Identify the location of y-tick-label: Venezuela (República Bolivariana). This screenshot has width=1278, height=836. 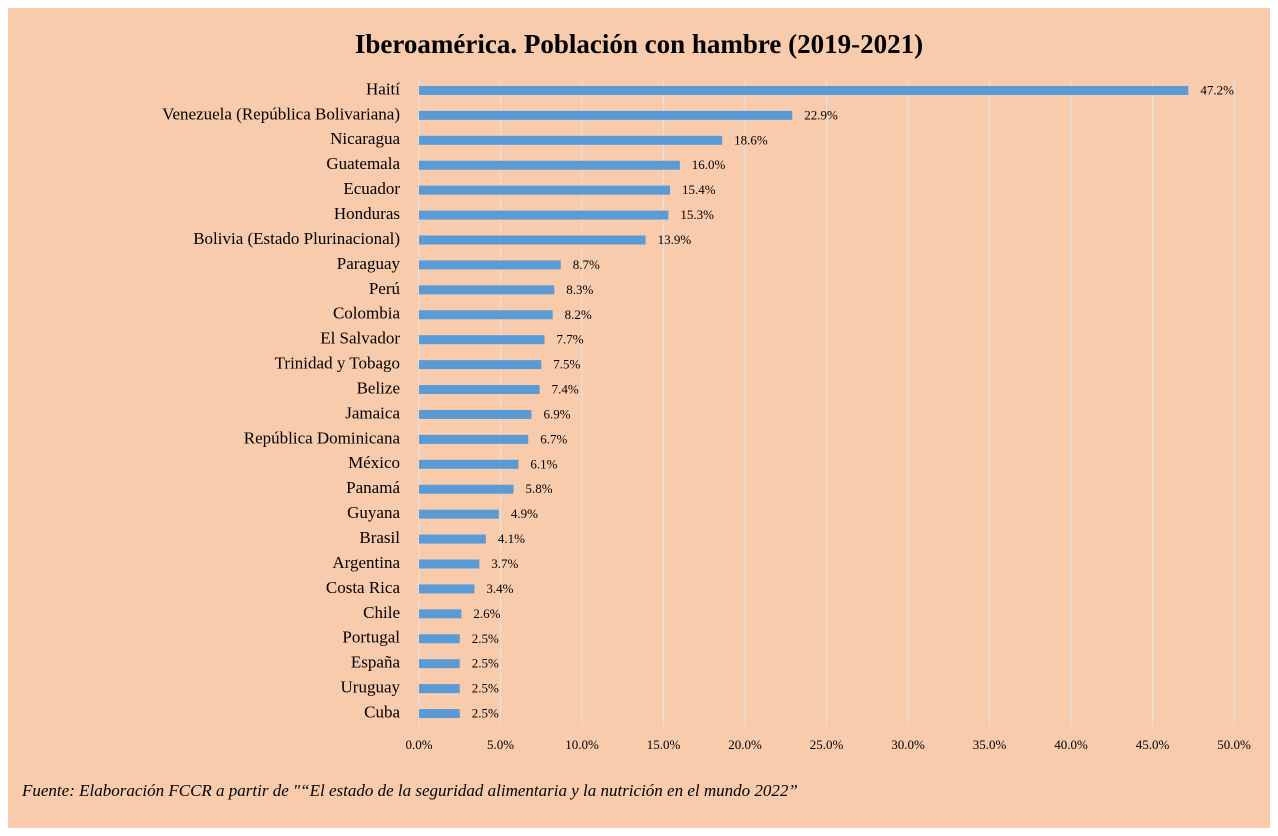
(281, 113).